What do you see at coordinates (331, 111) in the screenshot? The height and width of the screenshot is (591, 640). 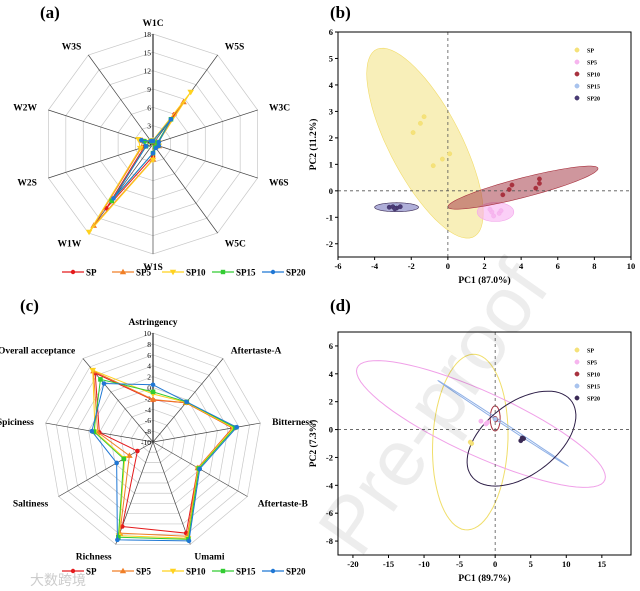 I see `y-tick-label: 3` at bounding box center [331, 111].